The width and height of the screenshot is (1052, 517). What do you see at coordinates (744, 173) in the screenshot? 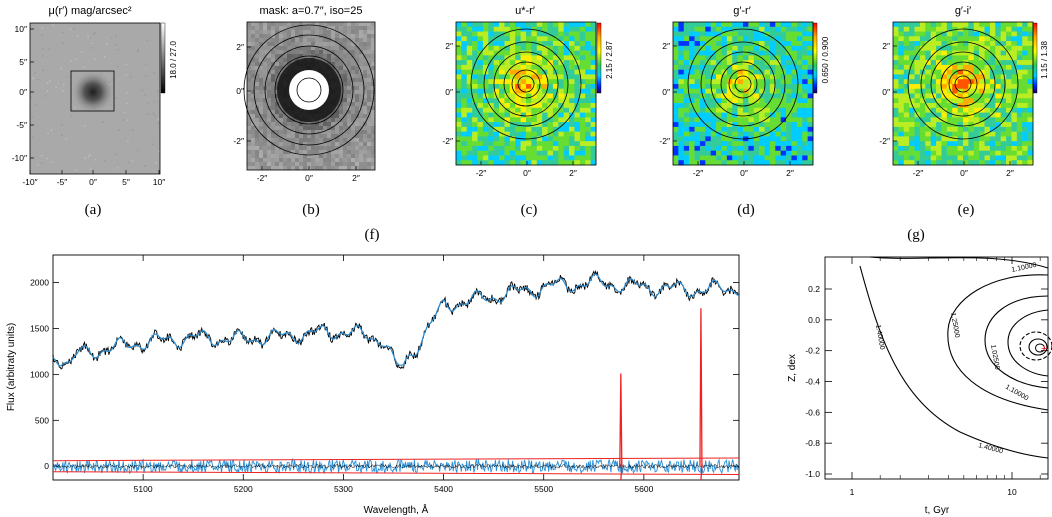
I see `x-tick-label: 0″` at bounding box center [744, 173].